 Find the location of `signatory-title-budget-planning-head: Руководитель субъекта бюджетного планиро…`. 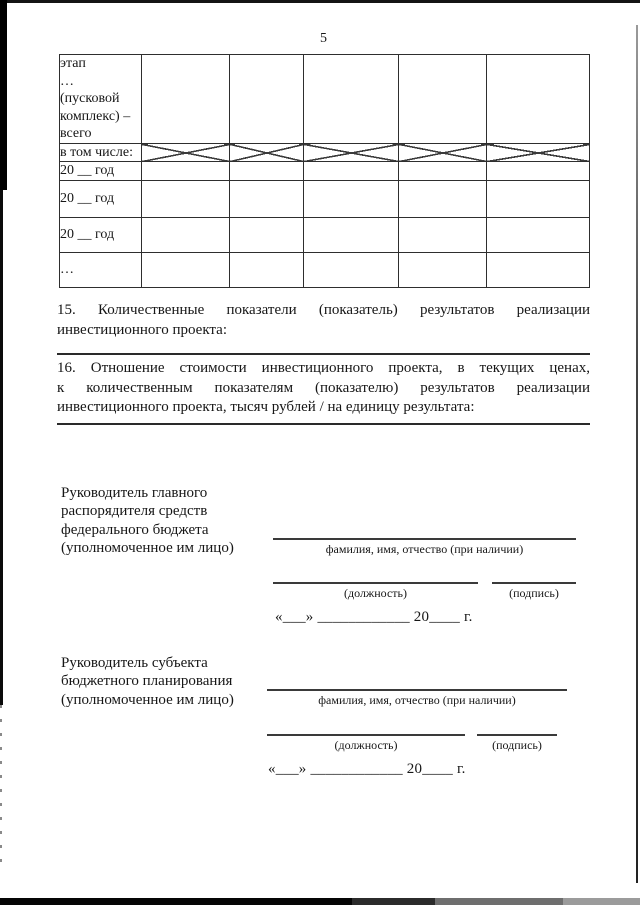

signatory-title-budget-planning-head: Руководитель субъекта бюджетного планиро… is located at coordinates (170, 681).